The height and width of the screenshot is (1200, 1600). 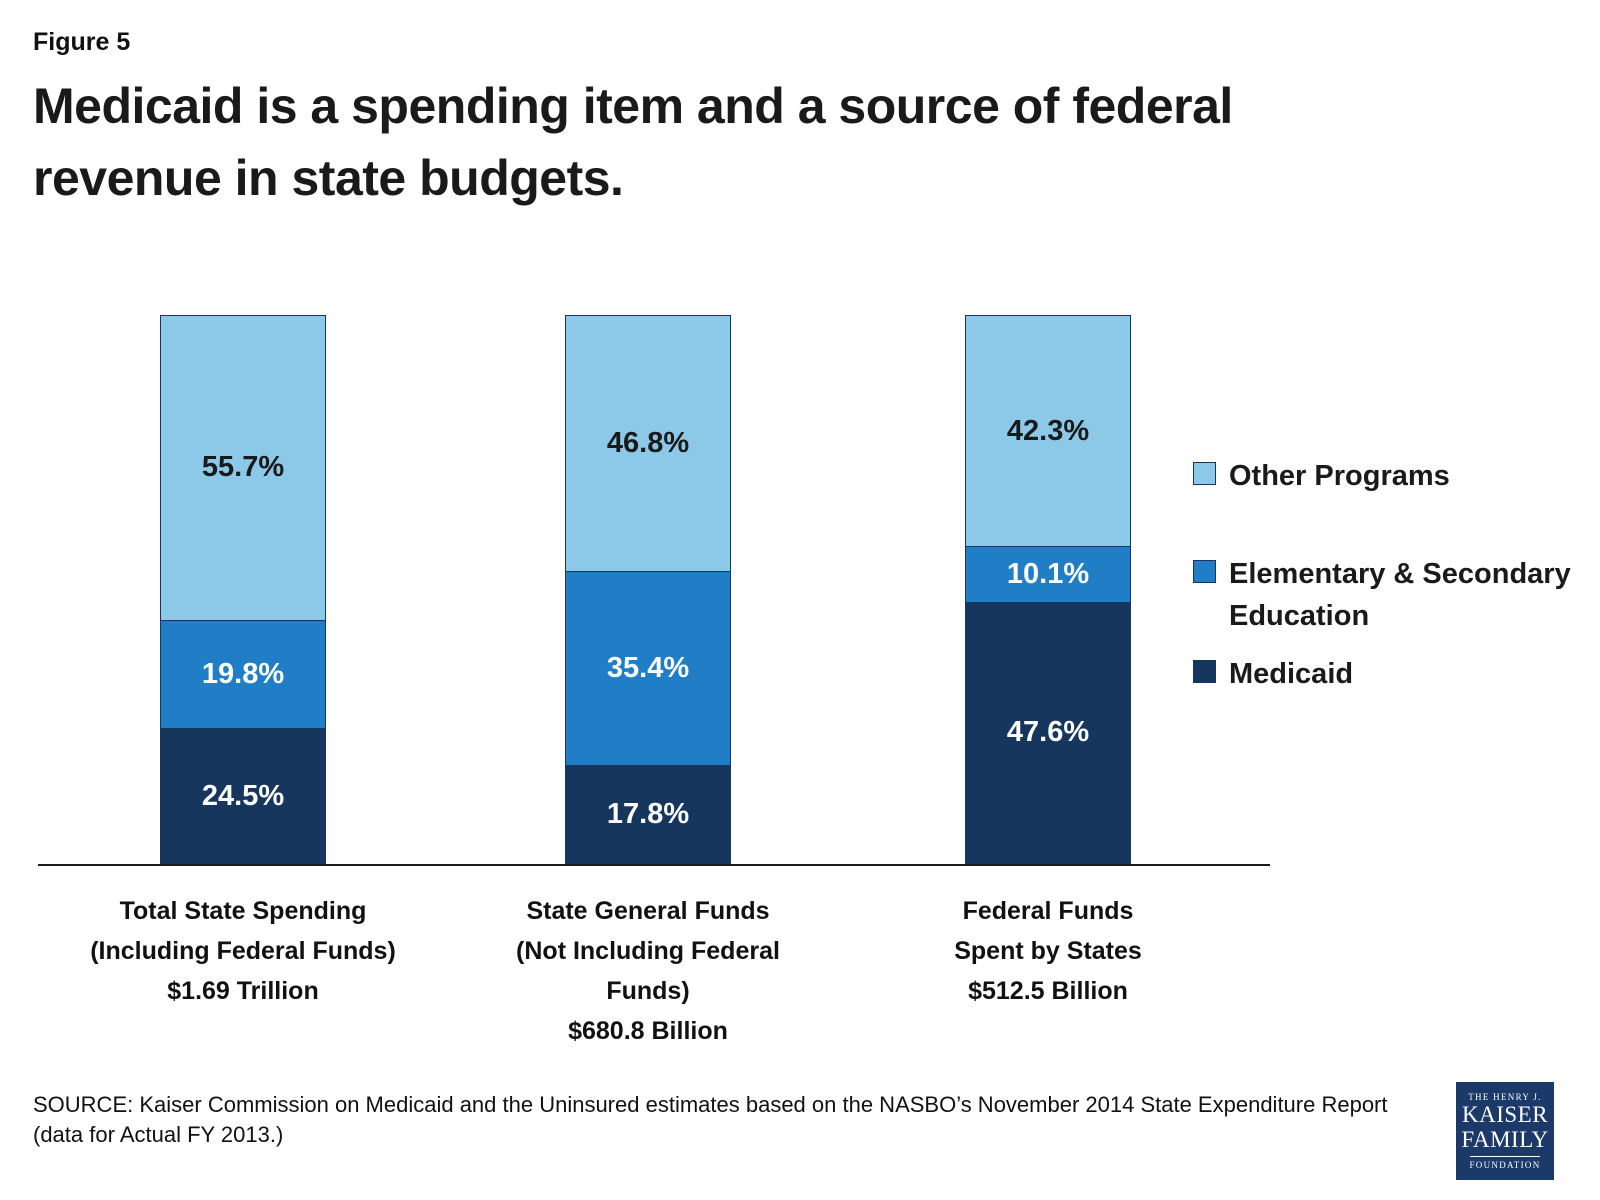 What do you see at coordinates (1400, 595) in the screenshot?
I see `legend-label: Elementary & Secondary Education` at bounding box center [1400, 595].